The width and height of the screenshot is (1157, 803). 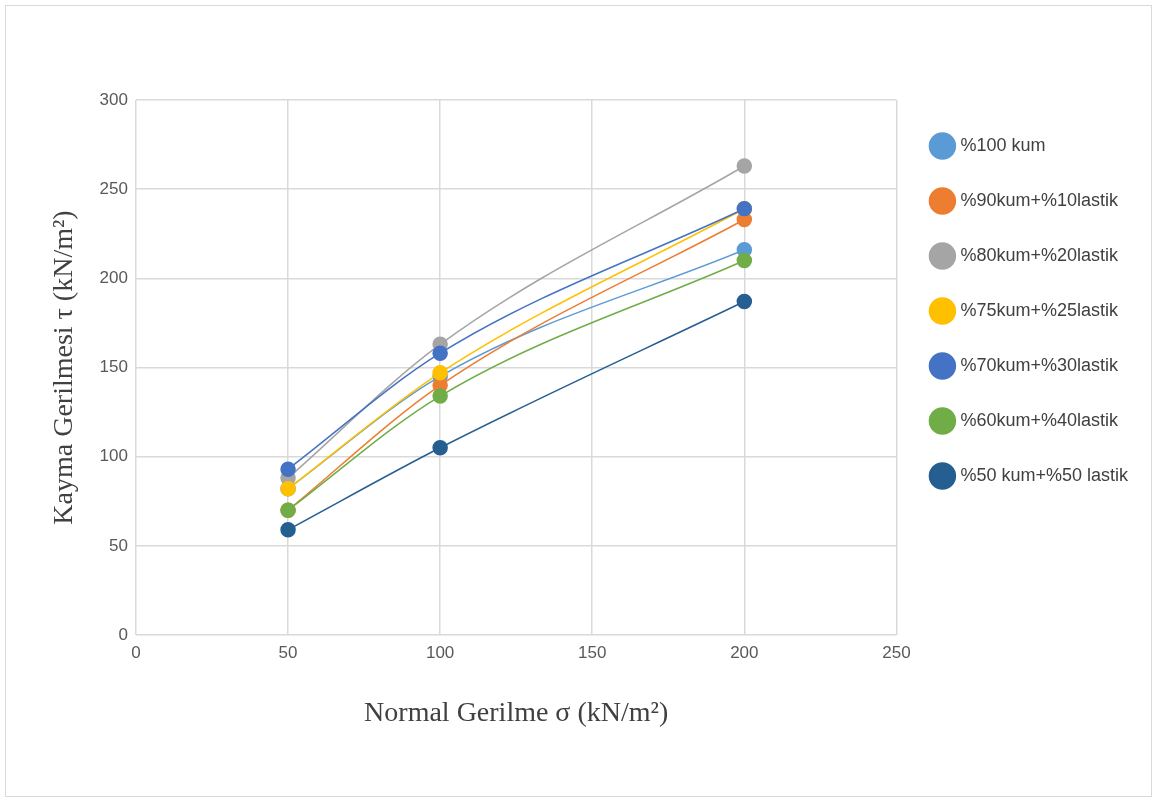 What do you see at coordinates (1039, 419) in the screenshot?
I see `legend-label: %60kum+%40lastik` at bounding box center [1039, 419].